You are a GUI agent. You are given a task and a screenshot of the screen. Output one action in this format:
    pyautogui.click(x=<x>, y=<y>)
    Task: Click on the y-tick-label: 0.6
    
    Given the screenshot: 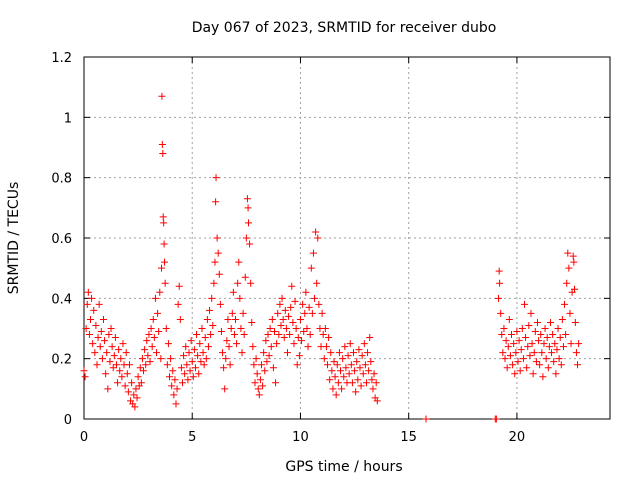 What is the action you would take?
    pyautogui.click(x=61, y=239)
    